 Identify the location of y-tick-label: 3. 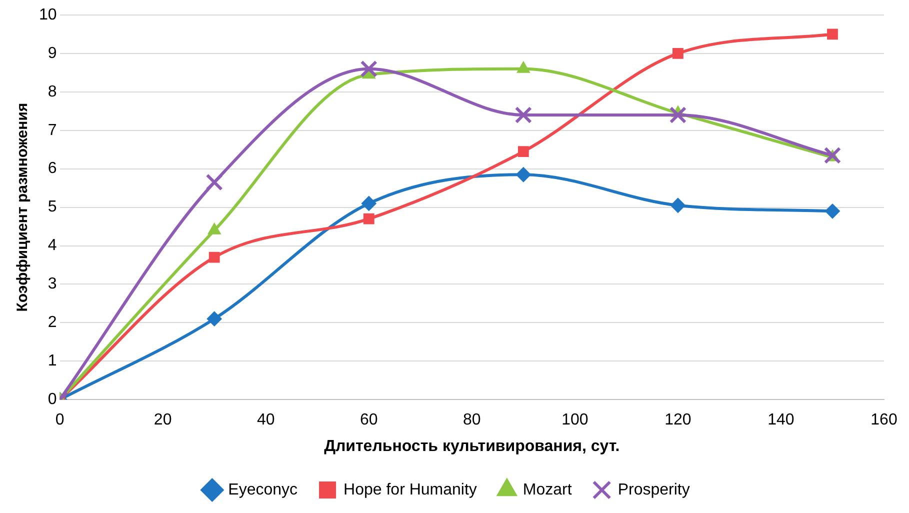
(52, 284).